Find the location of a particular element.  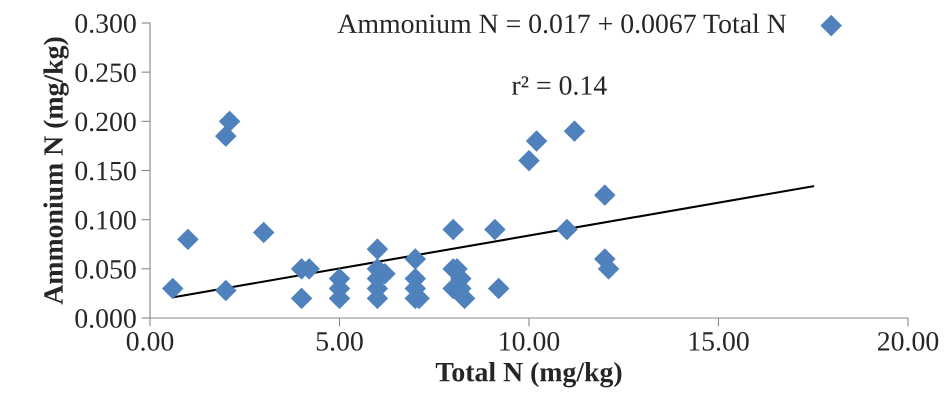

y-tick-label: 0.000 is located at coordinates (105, 318).